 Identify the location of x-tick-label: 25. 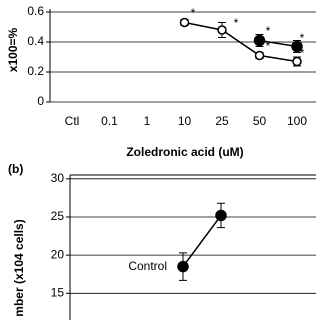
(222, 121).